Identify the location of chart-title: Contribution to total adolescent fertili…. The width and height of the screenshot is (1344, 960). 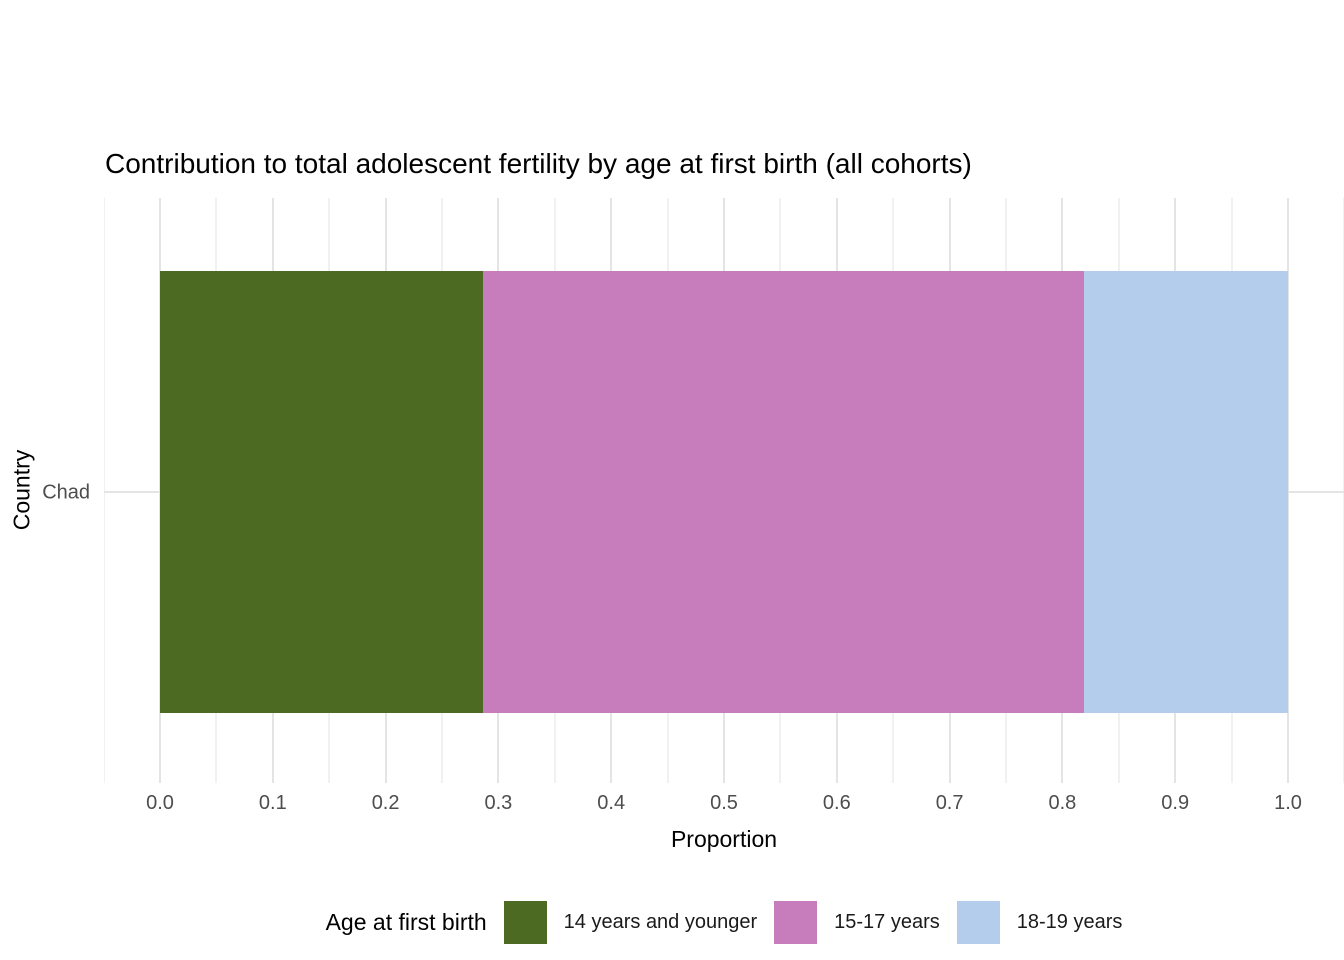
(538, 163).